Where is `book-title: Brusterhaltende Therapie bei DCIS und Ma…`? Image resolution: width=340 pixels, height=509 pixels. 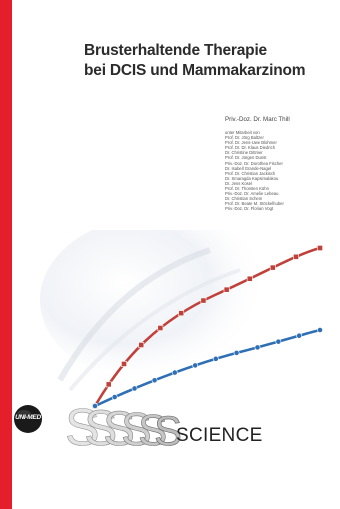 book-title: Brusterhaltende Therapie bei DCIS und Ma… is located at coordinates (195, 61).